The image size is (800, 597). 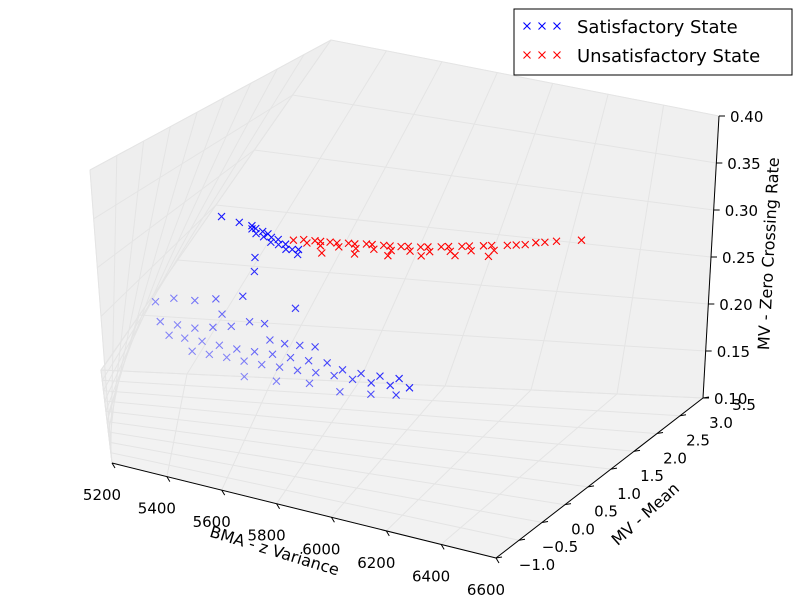 What do you see at coordinates (267, 536) in the screenshot?
I see `x-tick-label: 5800` at bounding box center [267, 536].